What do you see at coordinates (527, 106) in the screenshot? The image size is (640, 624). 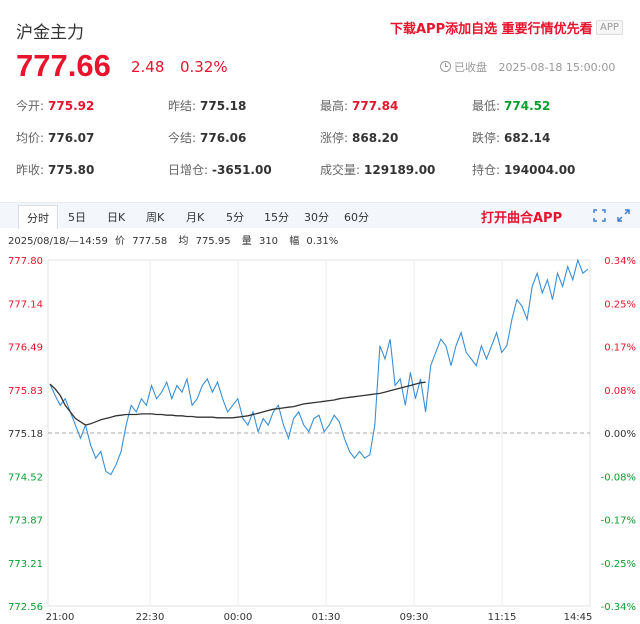 I see `stat-value: 774.52` at bounding box center [527, 106].